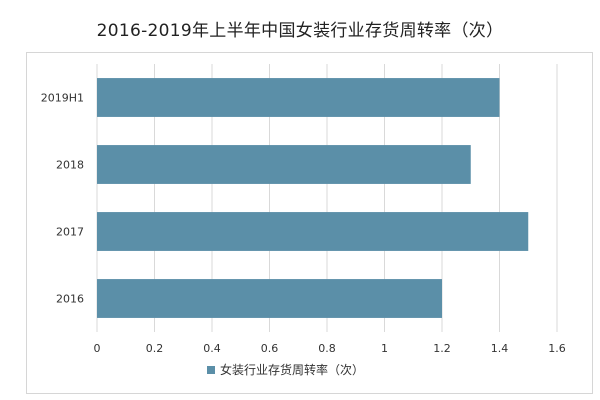  What do you see at coordinates (327, 348) in the screenshot?
I see `x-tick-label: 0.8` at bounding box center [327, 348].